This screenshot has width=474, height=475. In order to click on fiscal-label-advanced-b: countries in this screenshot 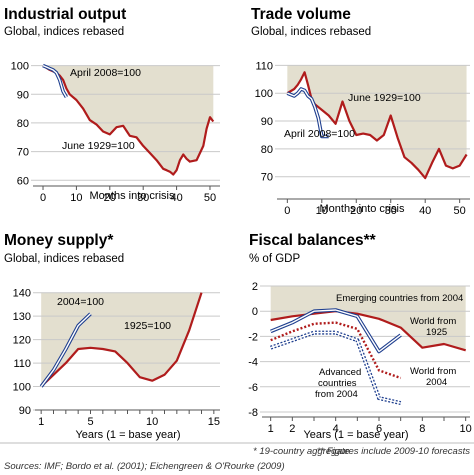, I will do `click(337, 383)`.